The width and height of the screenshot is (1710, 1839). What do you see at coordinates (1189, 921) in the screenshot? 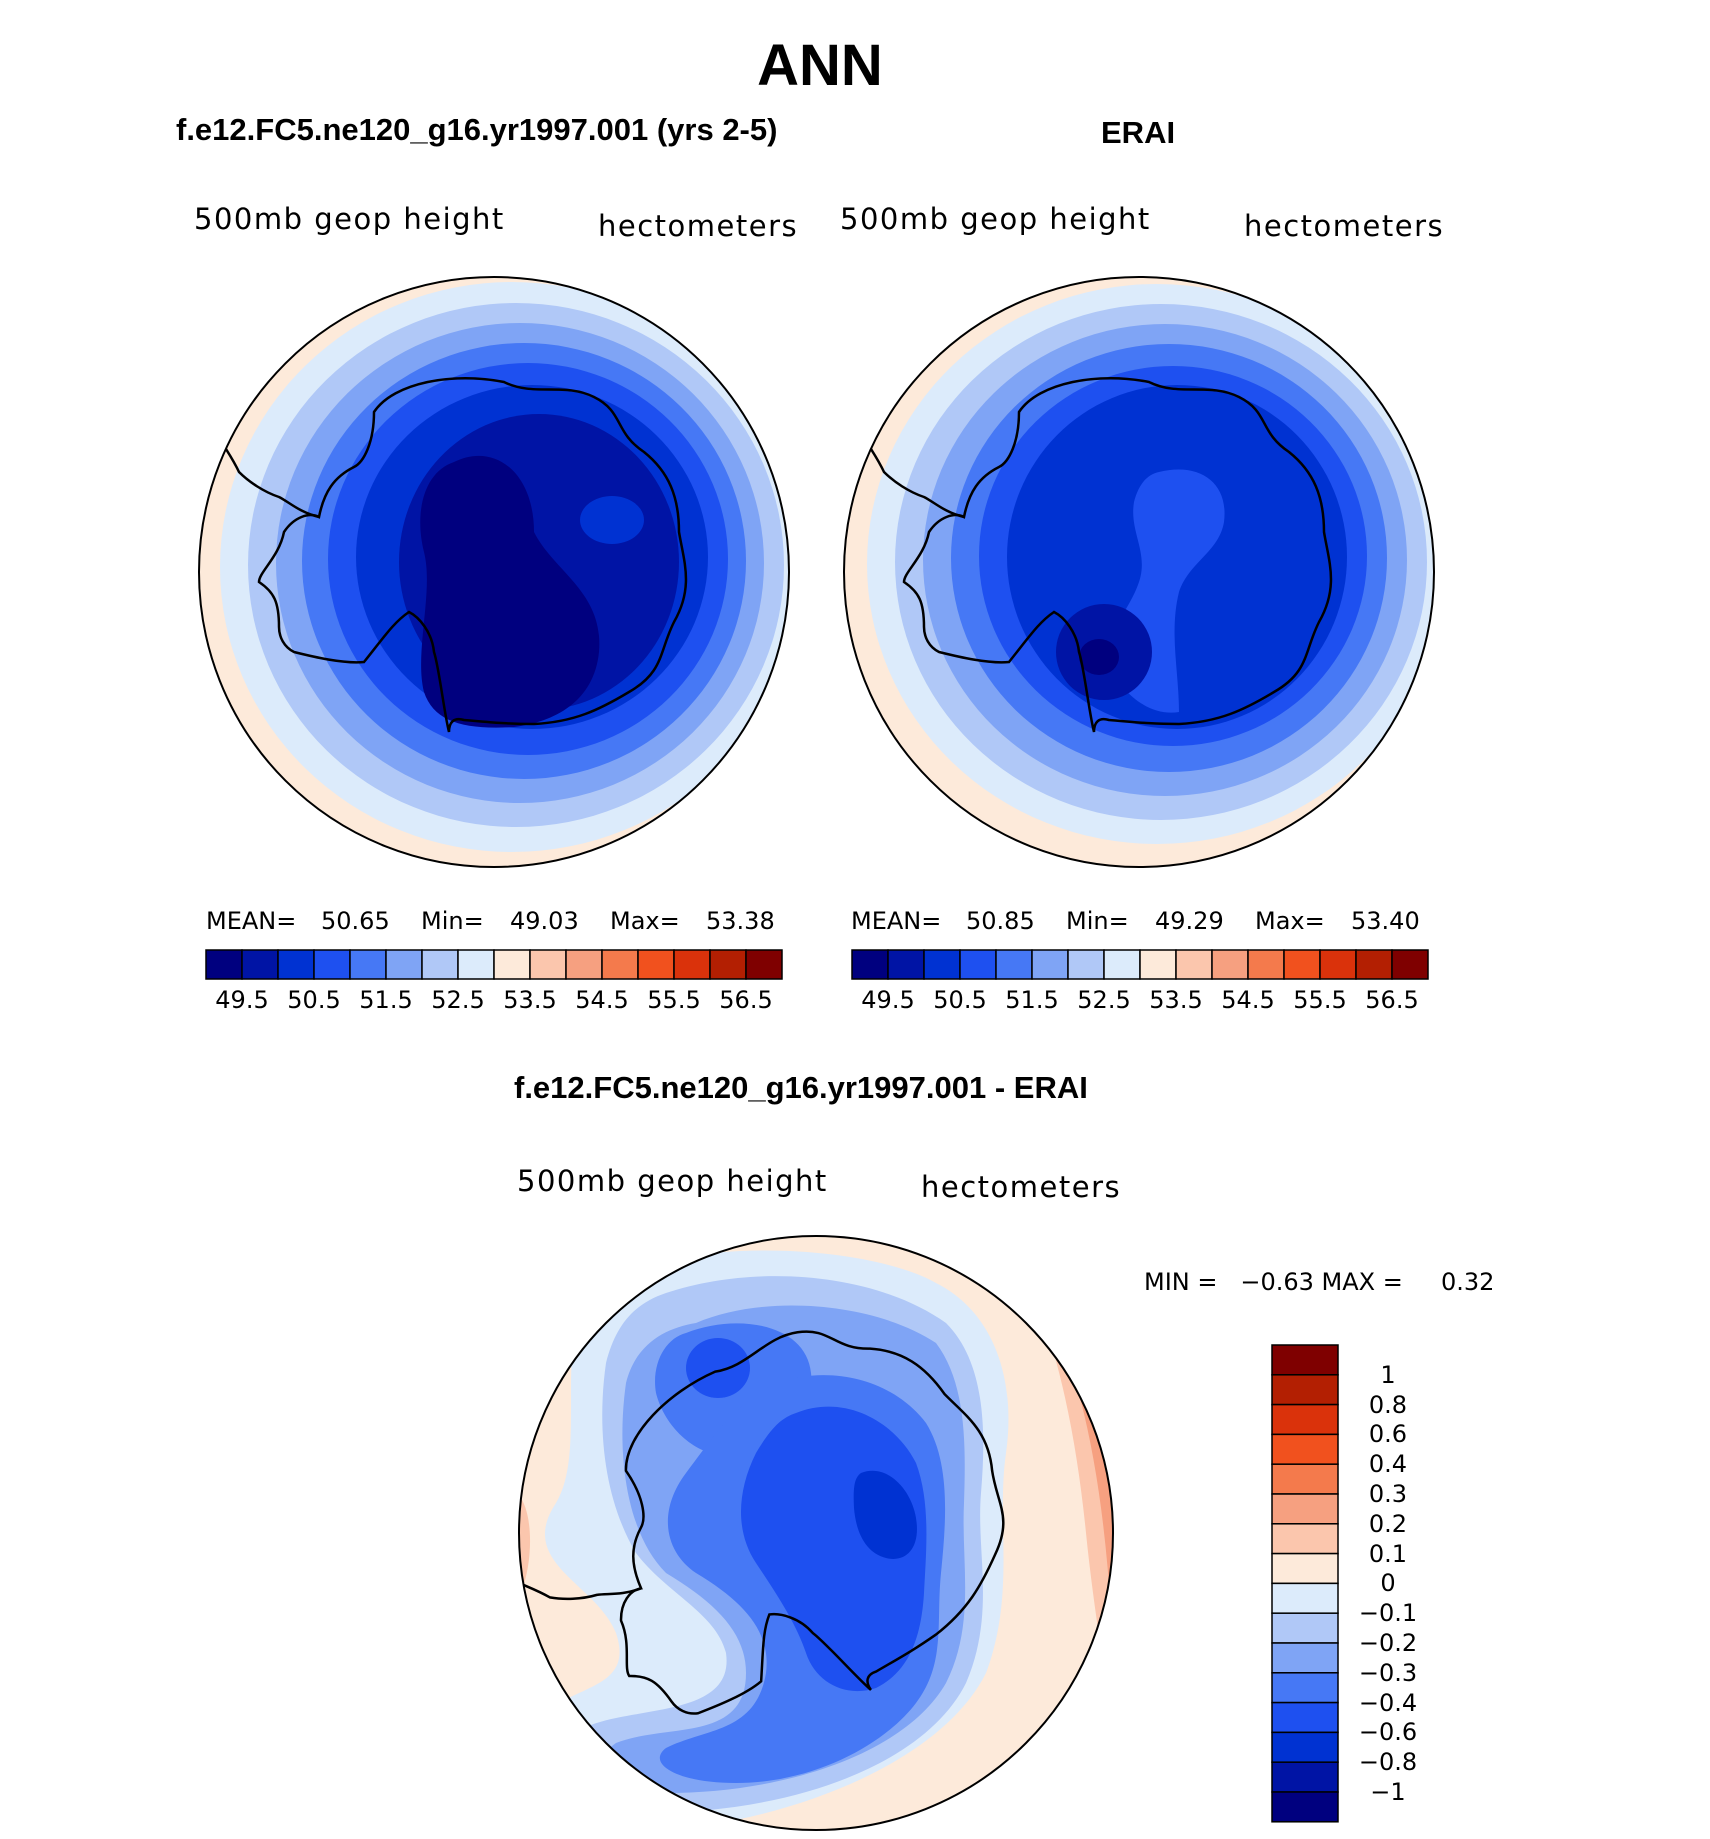
I see `erai-min-value: 49.29` at bounding box center [1189, 921].